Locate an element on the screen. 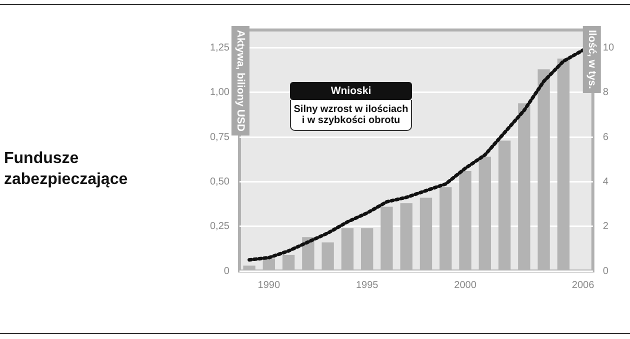 The image size is (630, 339). y-tick-label: 1,00 is located at coordinates (220, 92).